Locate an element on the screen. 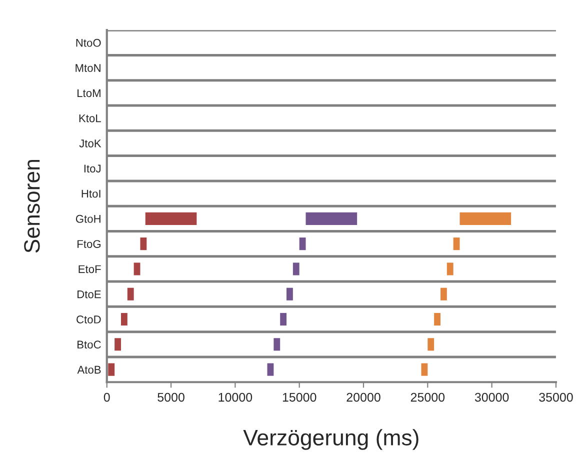 This screenshot has width=584, height=470. y-tick-label: ItoJ is located at coordinates (92, 168).